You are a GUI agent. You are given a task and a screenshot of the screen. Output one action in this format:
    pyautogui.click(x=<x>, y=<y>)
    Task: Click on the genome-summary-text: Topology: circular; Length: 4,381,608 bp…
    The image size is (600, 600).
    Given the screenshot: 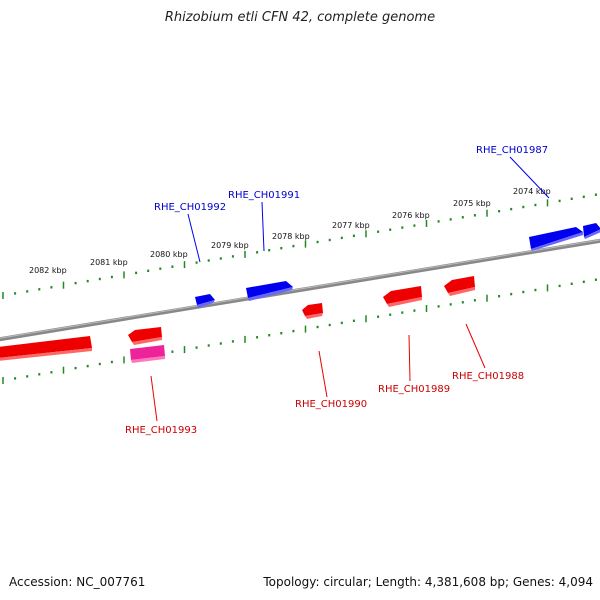 What is the action you would take?
    pyautogui.click(x=428, y=582)
    